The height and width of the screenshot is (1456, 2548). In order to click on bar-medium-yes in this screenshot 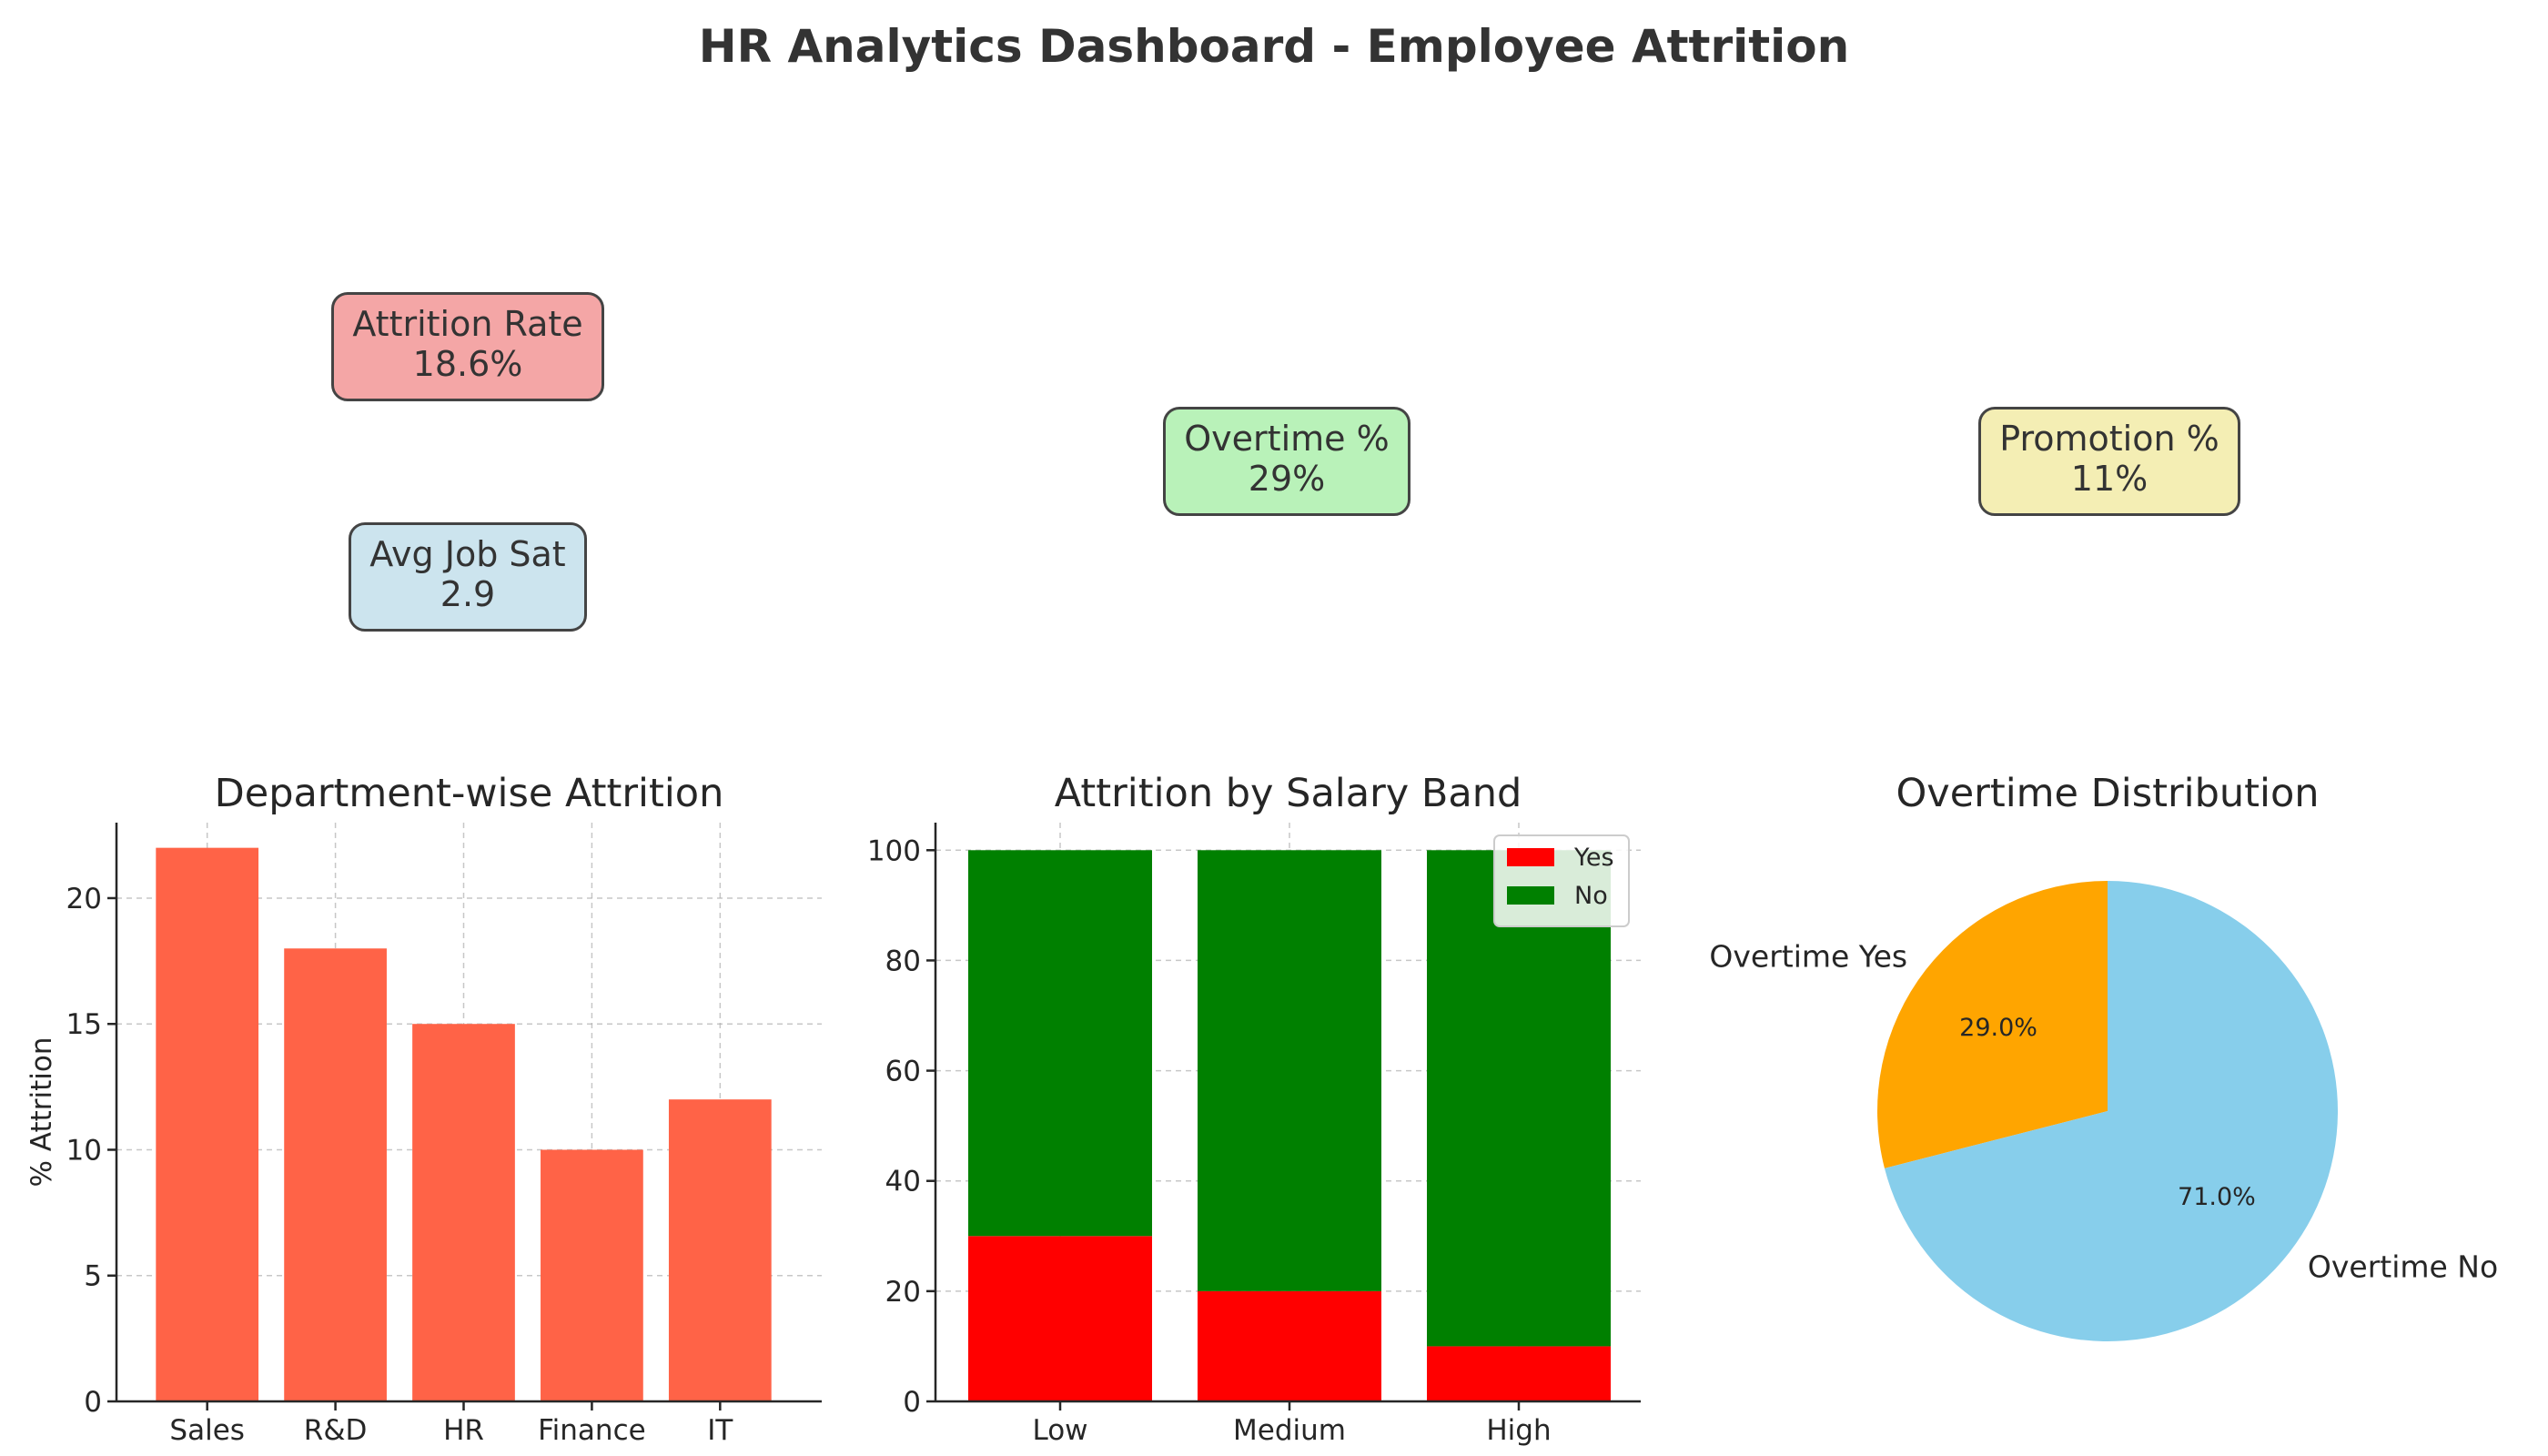, I will do `click(1290, 1346)`.